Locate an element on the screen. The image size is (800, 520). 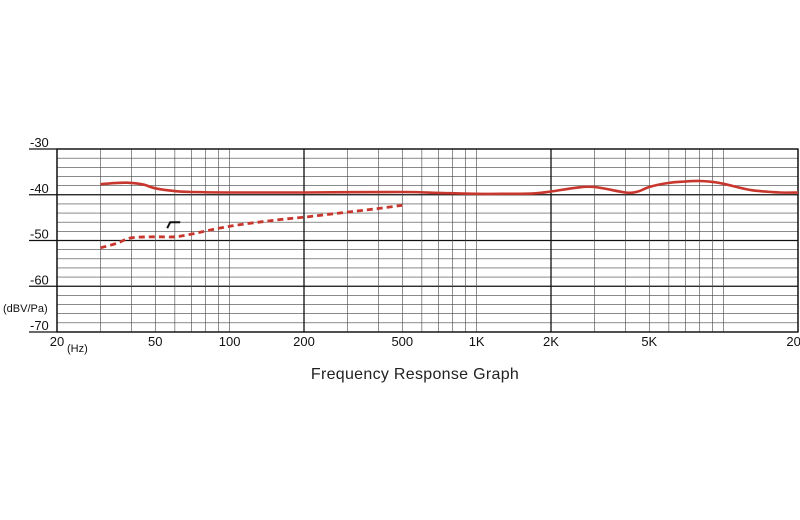
y-tick-label: -60 is located at coordinates (39, 279).